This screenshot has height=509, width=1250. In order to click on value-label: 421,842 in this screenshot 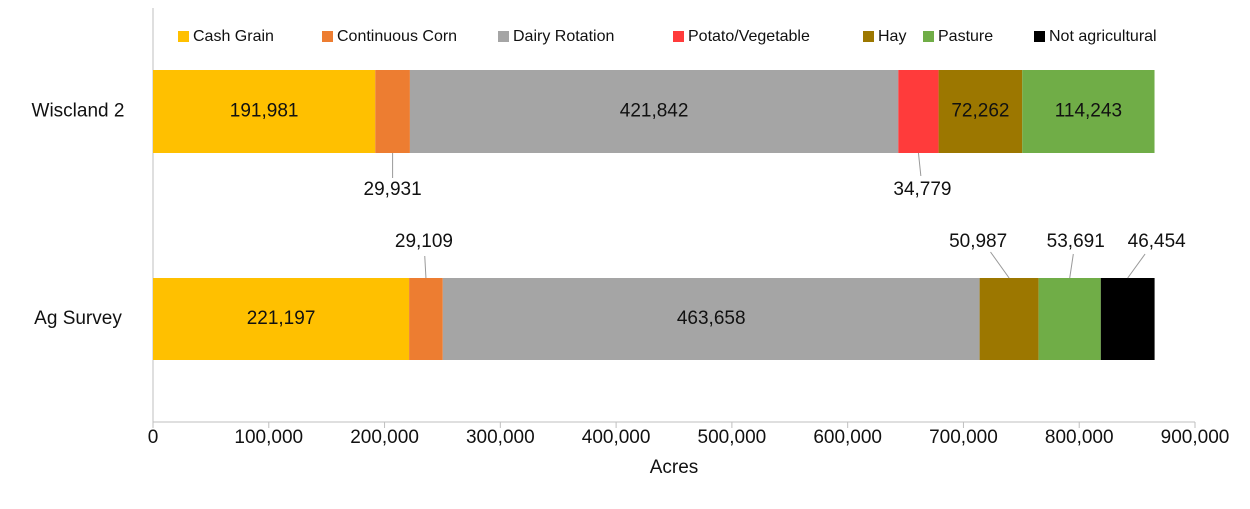, I will do `click(654, 111)`.